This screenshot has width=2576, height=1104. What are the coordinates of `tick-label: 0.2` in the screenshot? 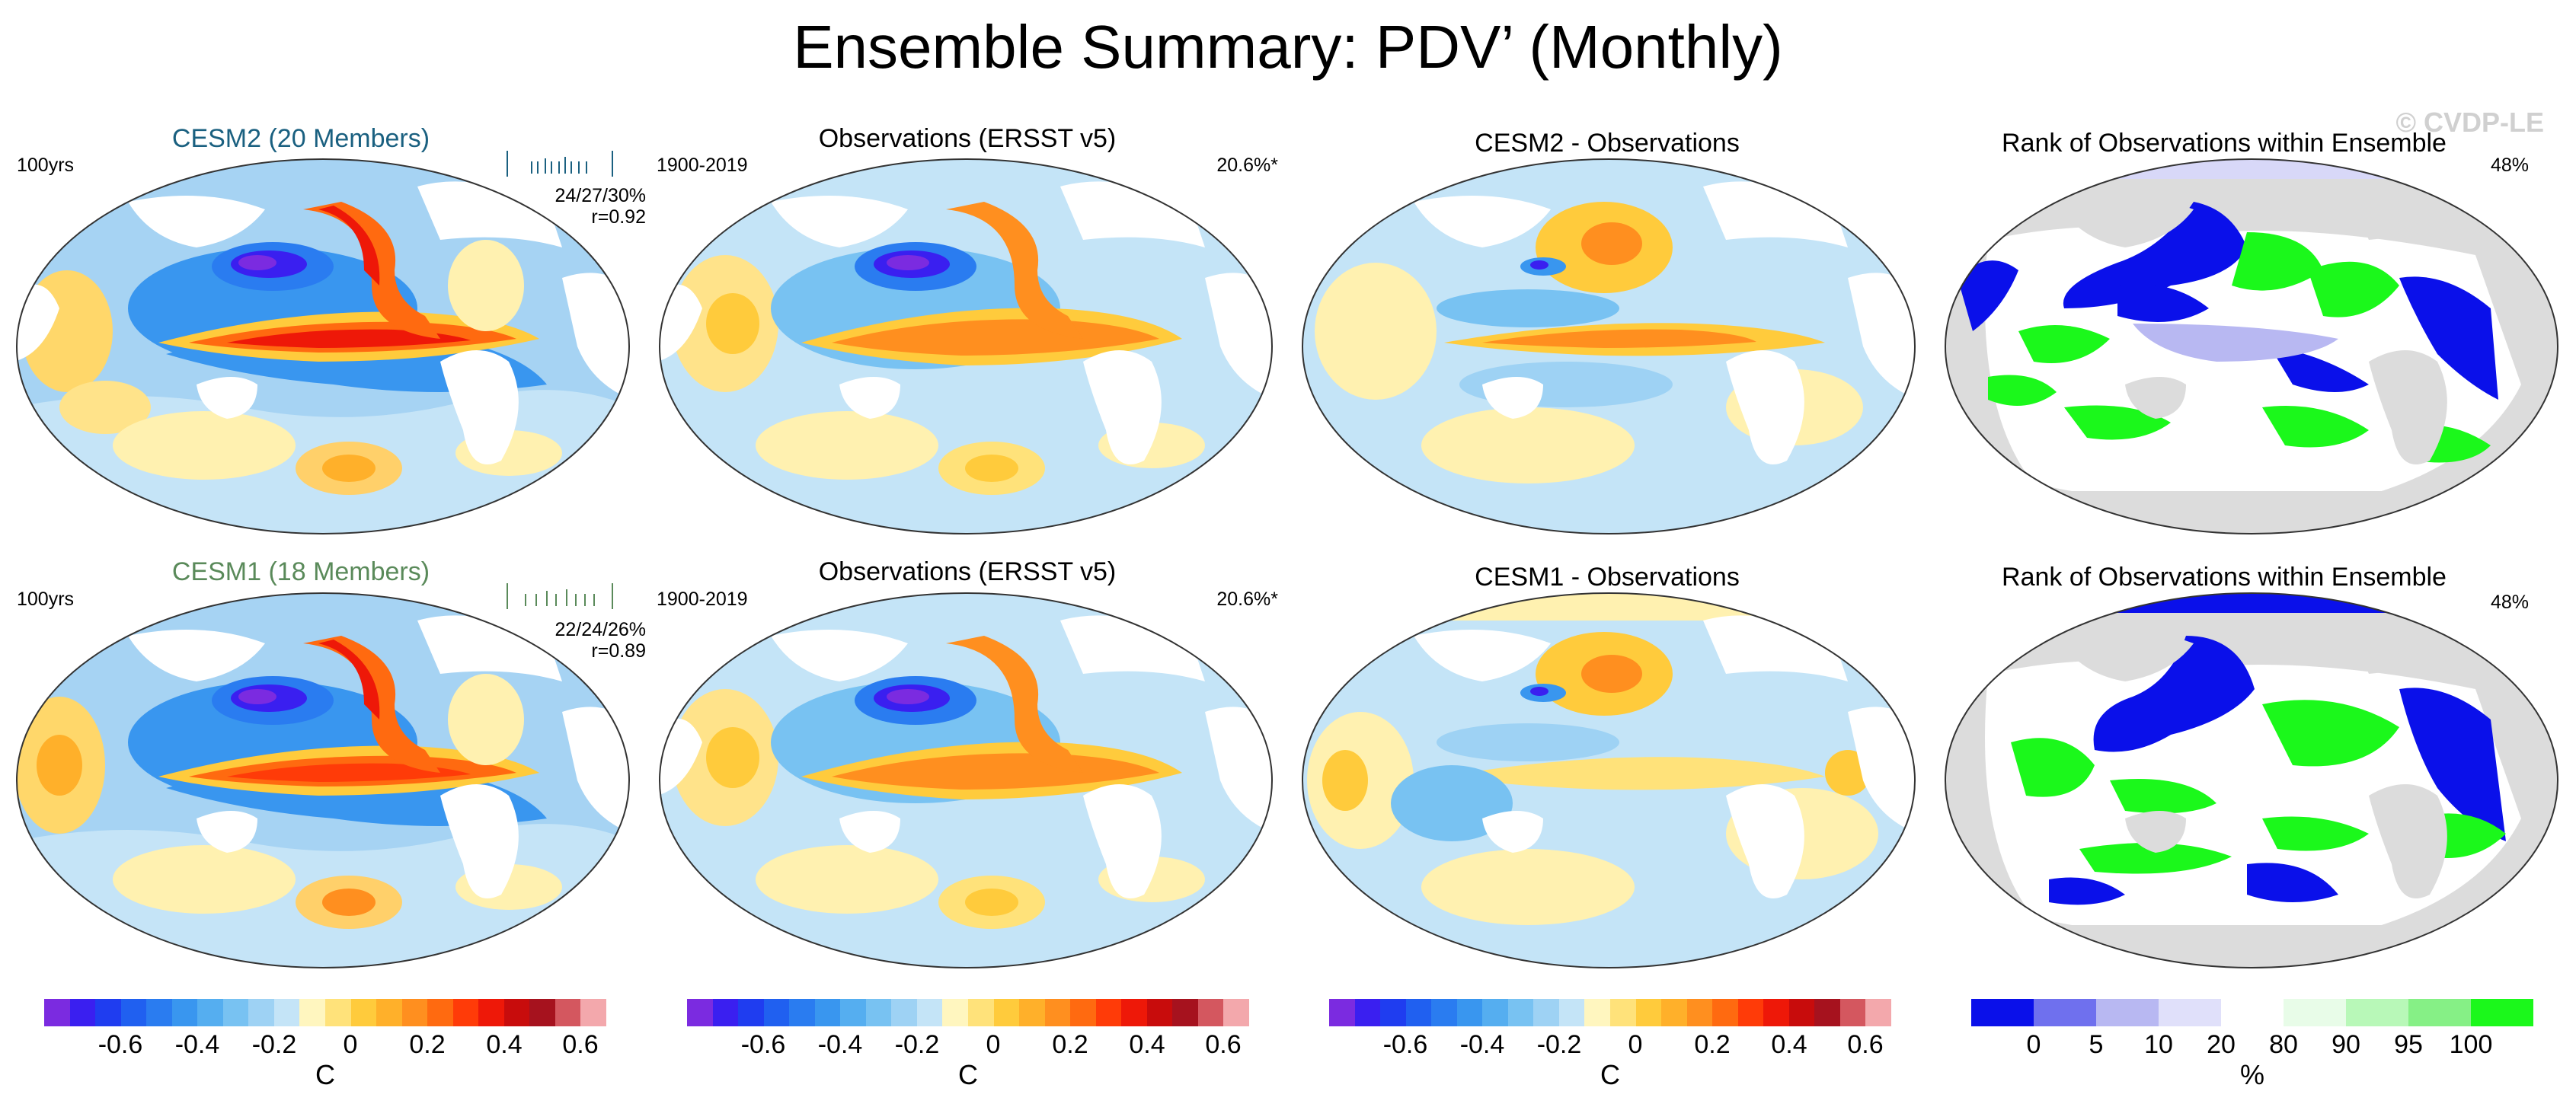 It's located at (1713, 1044).